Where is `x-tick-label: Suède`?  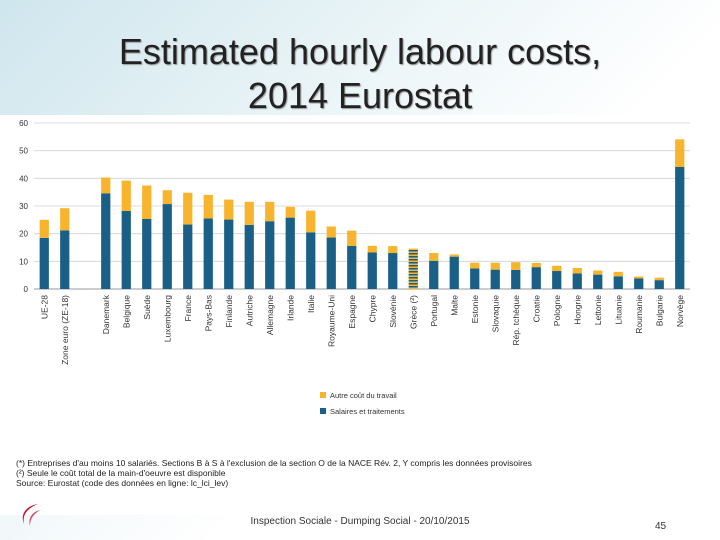
x-tick-label: Suède is located at coordinates (147, 307).